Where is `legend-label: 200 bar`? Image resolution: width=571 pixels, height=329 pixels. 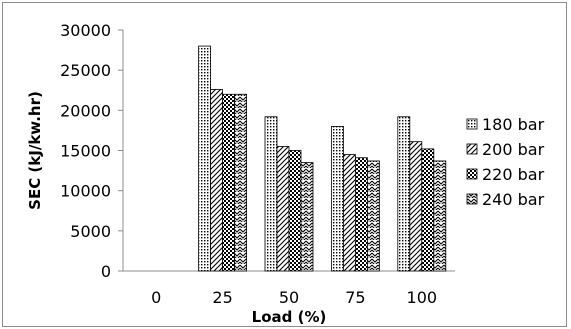
legend-label: 200 bar is located at coordinates (513, 149).